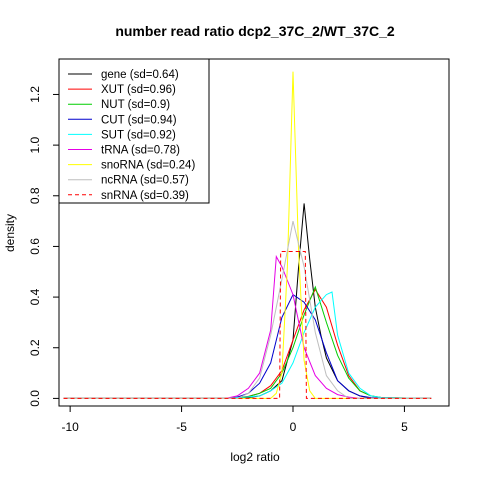  Describe the element at coordinates (35, 144) in the screenshot. I see `y-tick-label: 1.0` at that location.